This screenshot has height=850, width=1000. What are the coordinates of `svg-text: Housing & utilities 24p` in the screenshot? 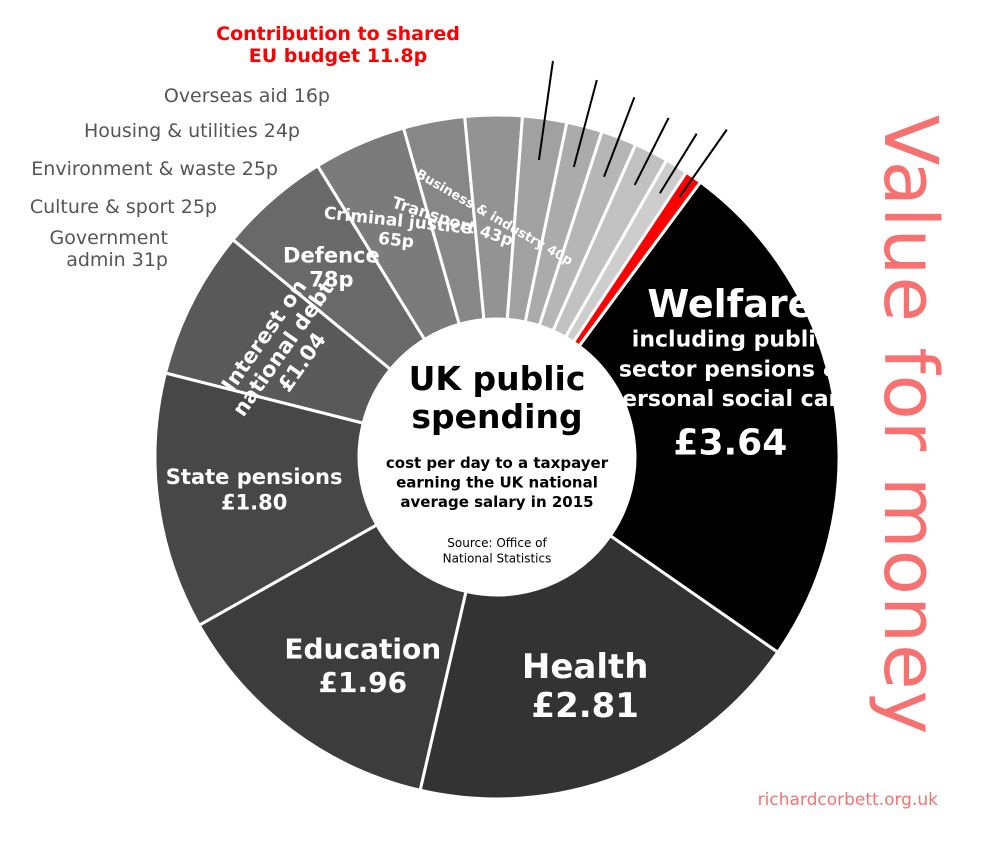 It's located at (192, 131).